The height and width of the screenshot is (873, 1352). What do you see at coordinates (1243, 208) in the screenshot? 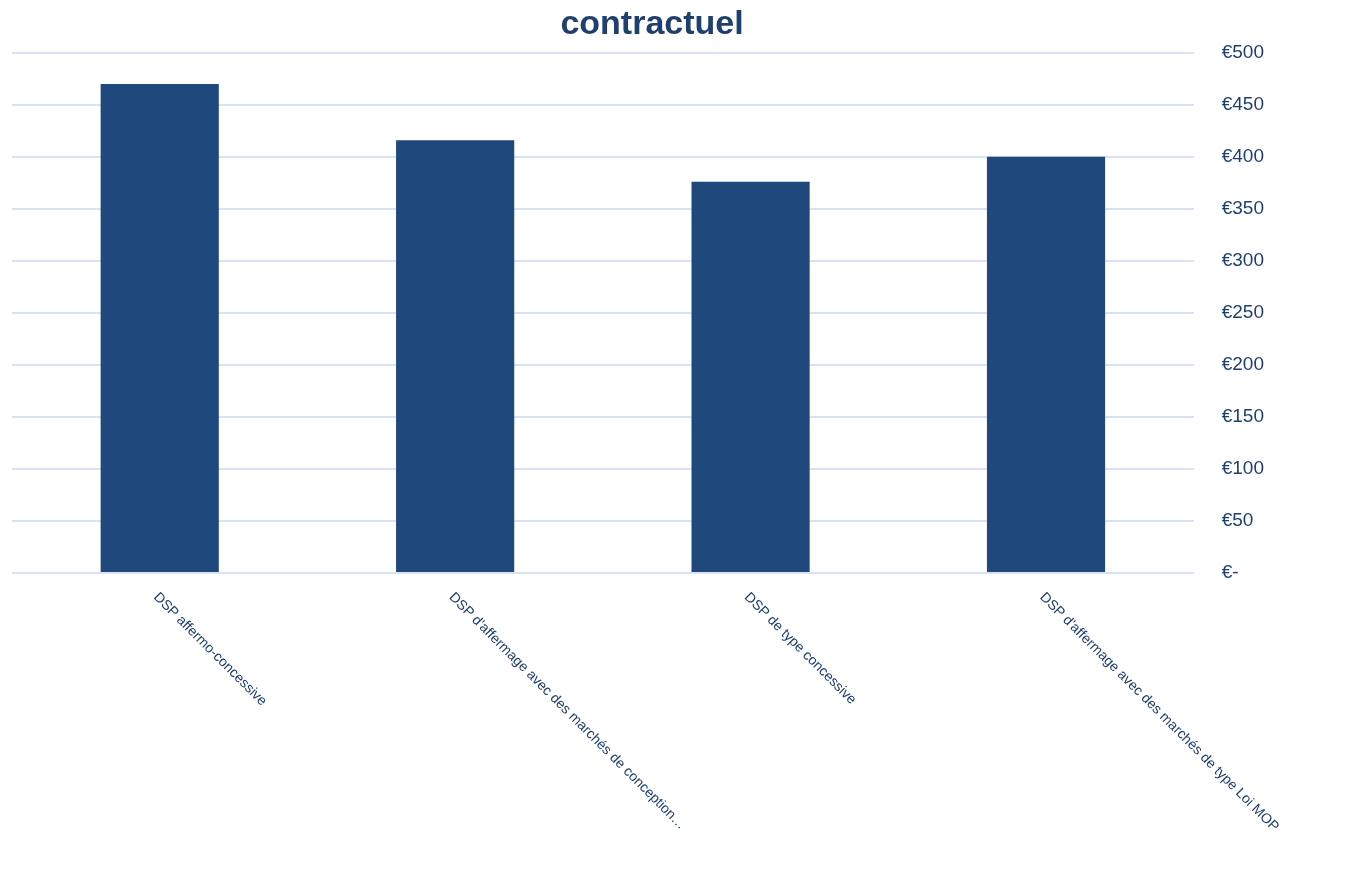
I see `y-tick-label: €350` at bounding box center [1243, 208].